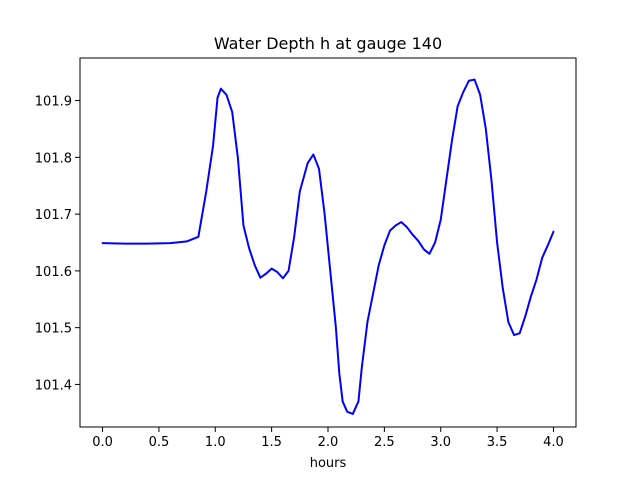  I want to click on x-tick-label: 2.0, so click(328, 442).